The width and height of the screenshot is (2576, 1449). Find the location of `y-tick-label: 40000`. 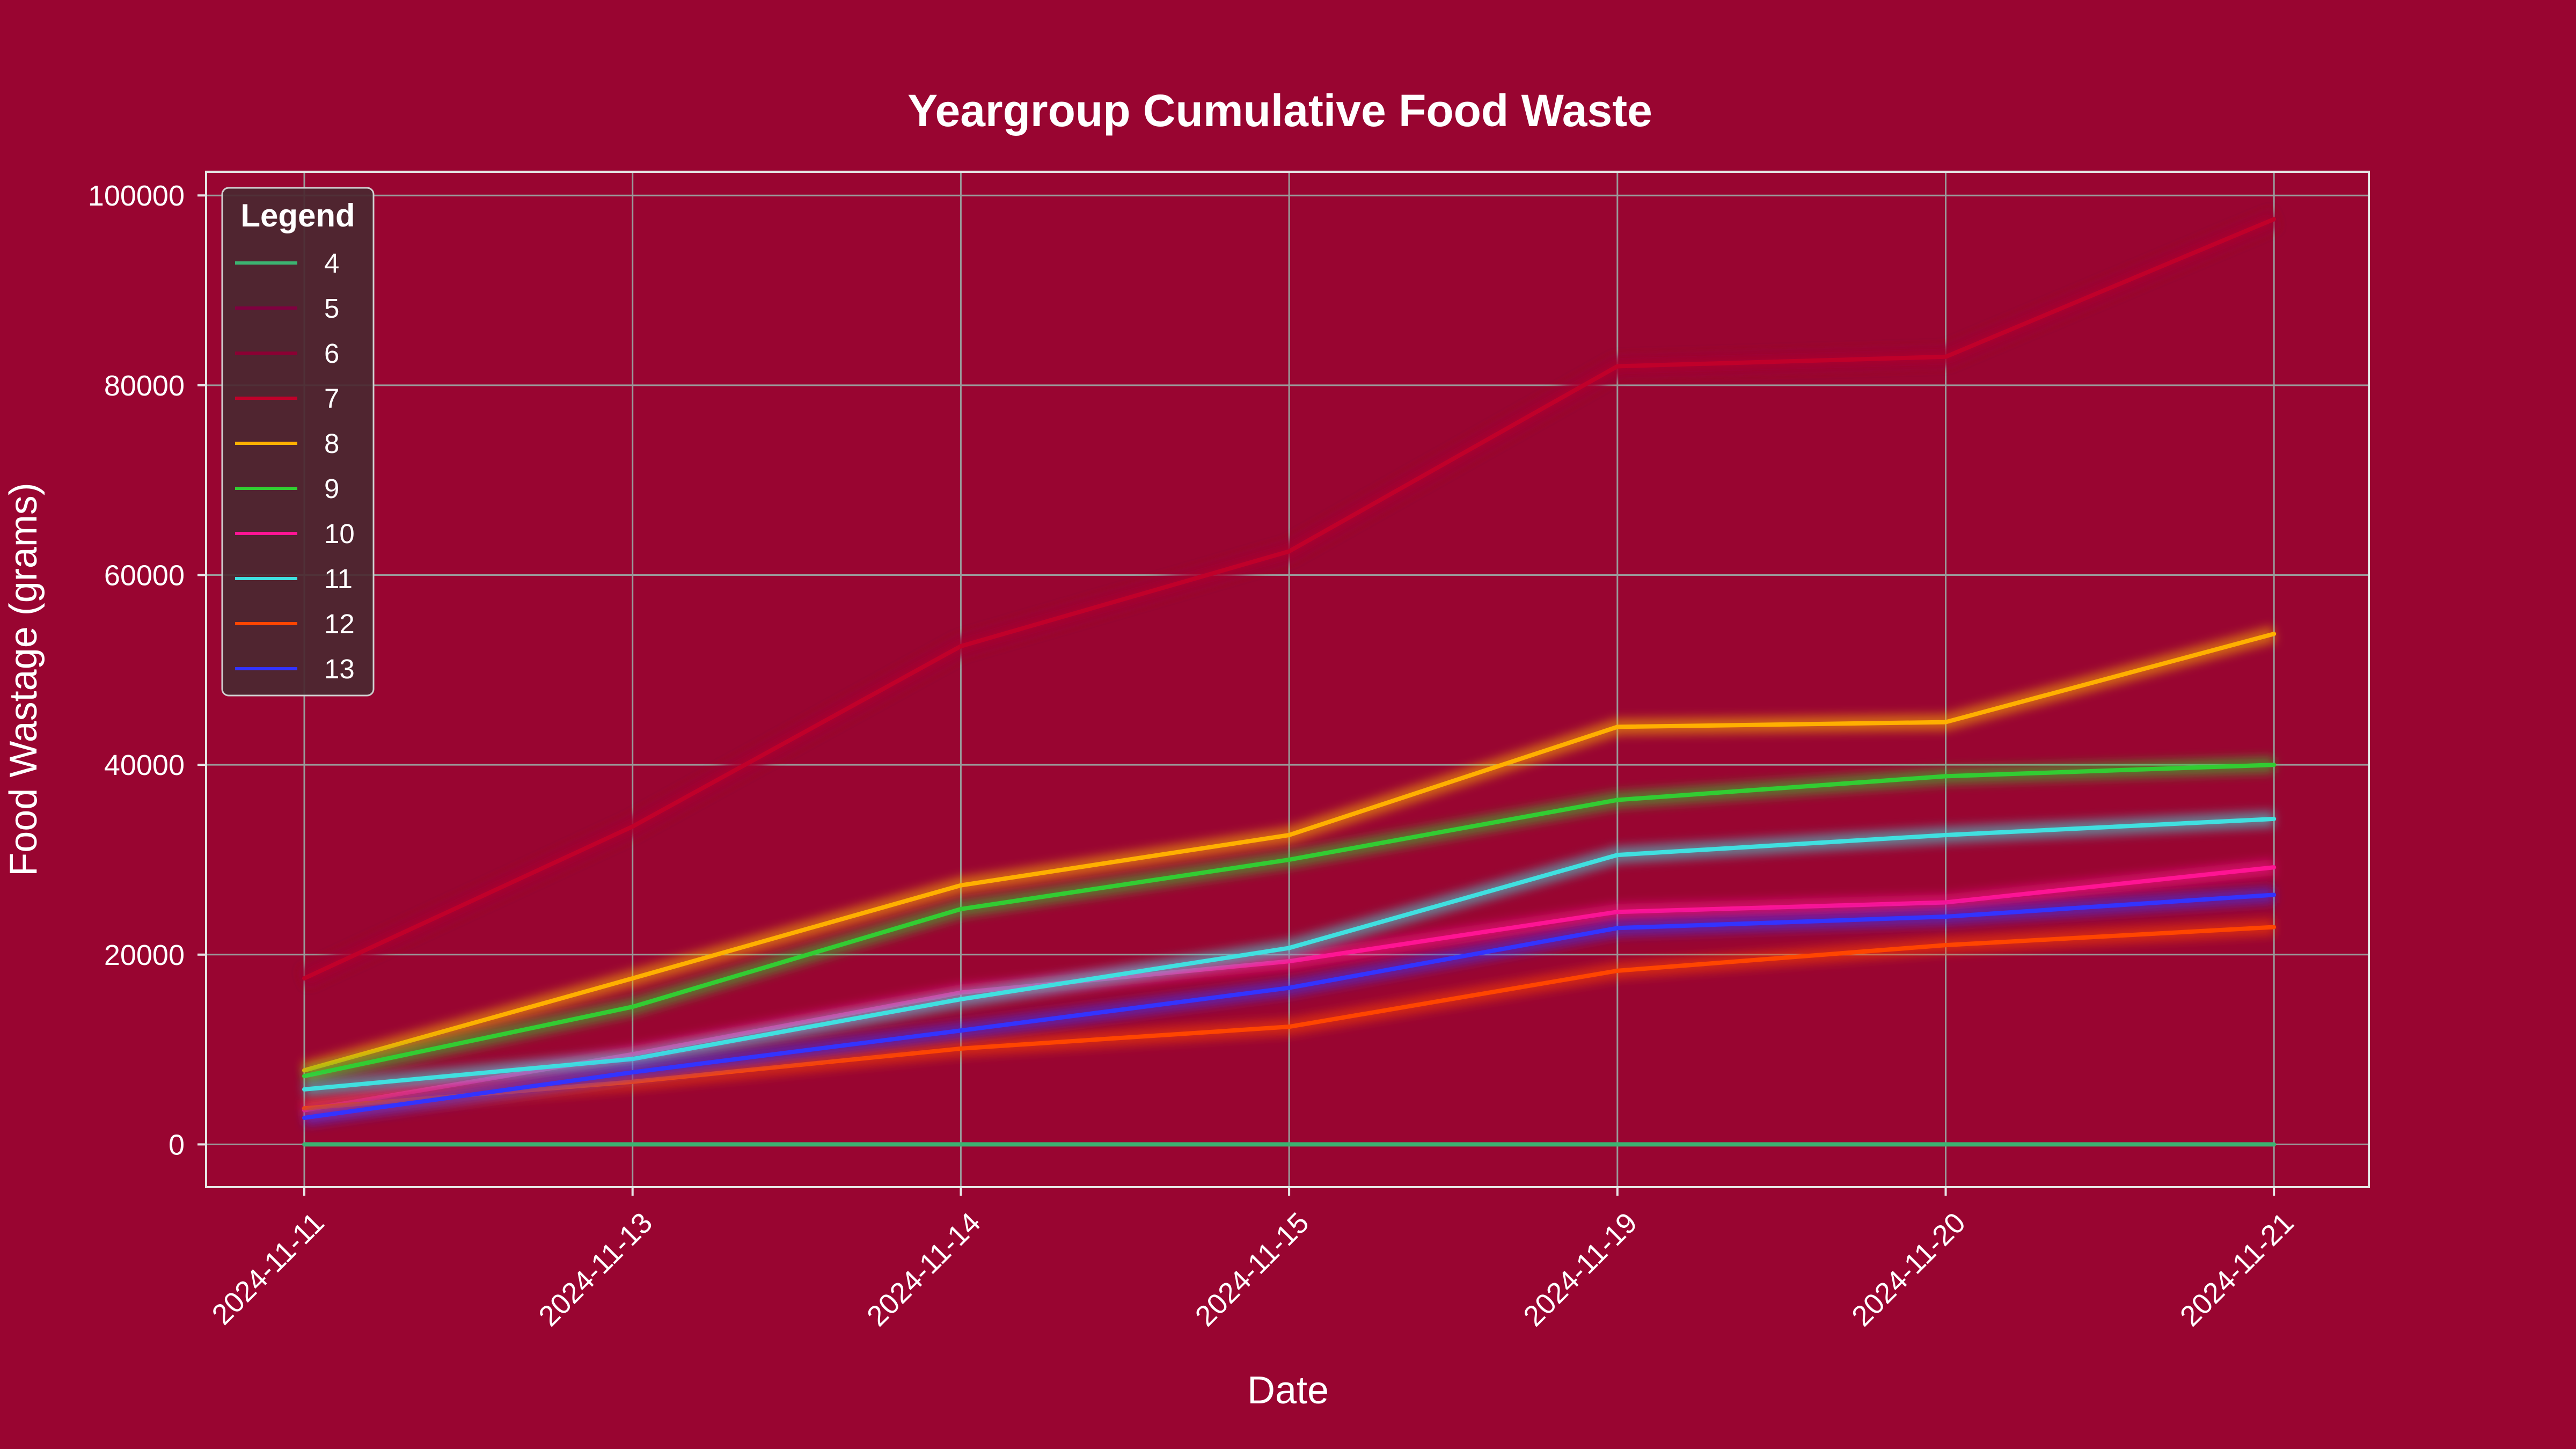

y-tick-label: 40000 is located at coordinates (144, 765).